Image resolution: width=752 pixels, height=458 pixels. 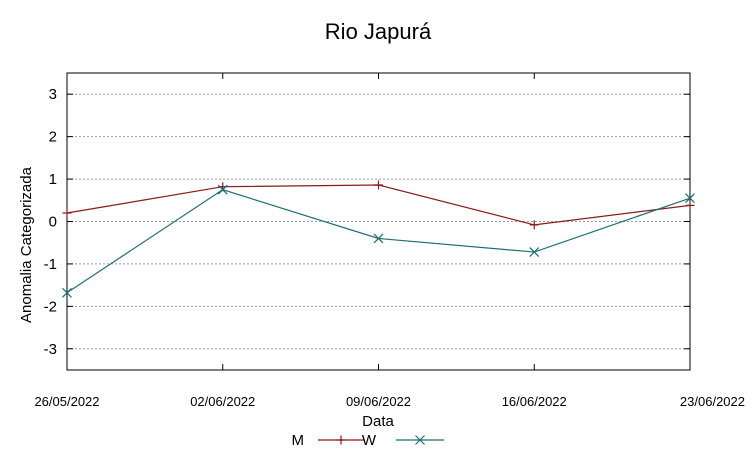 What do you see at coordinates (369, 440) in the screenshot?
I see `legend-label-W: W` at bounding box center [369, 440].